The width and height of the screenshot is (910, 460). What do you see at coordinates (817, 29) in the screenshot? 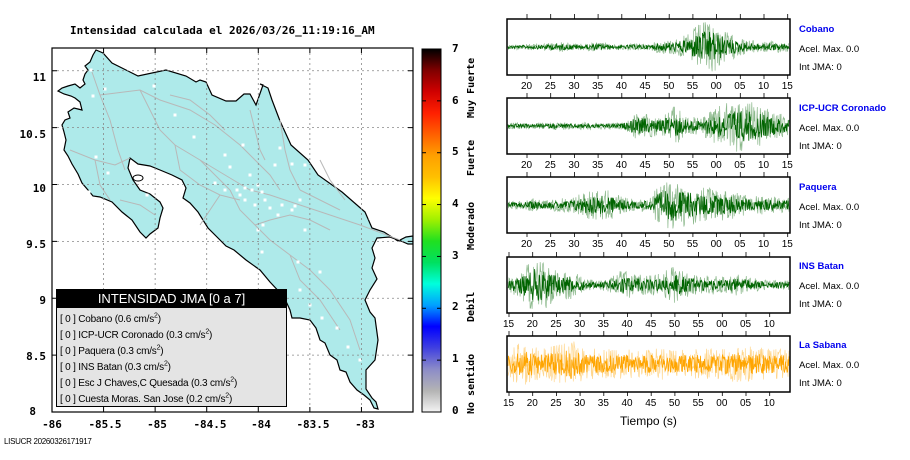
I see `station-name: Cobano` at bounding box center [817, 29].